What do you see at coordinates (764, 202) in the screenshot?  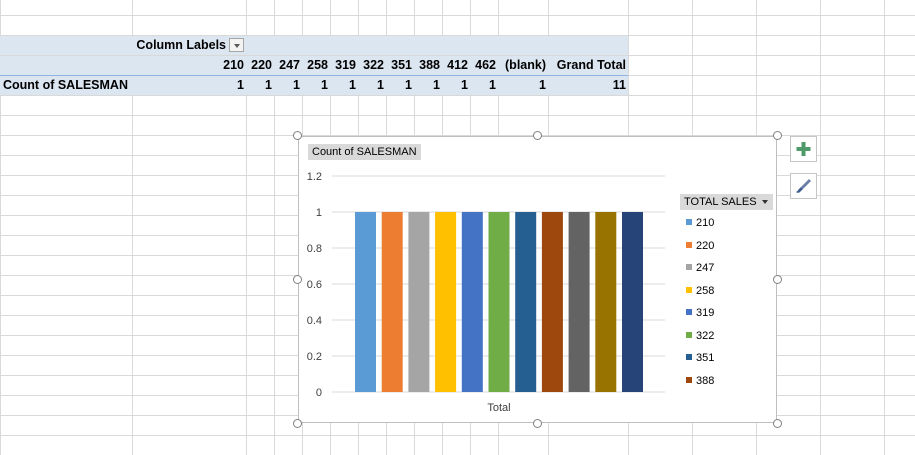 I see `chevron-down-icon` at bounding box center [764, 202].